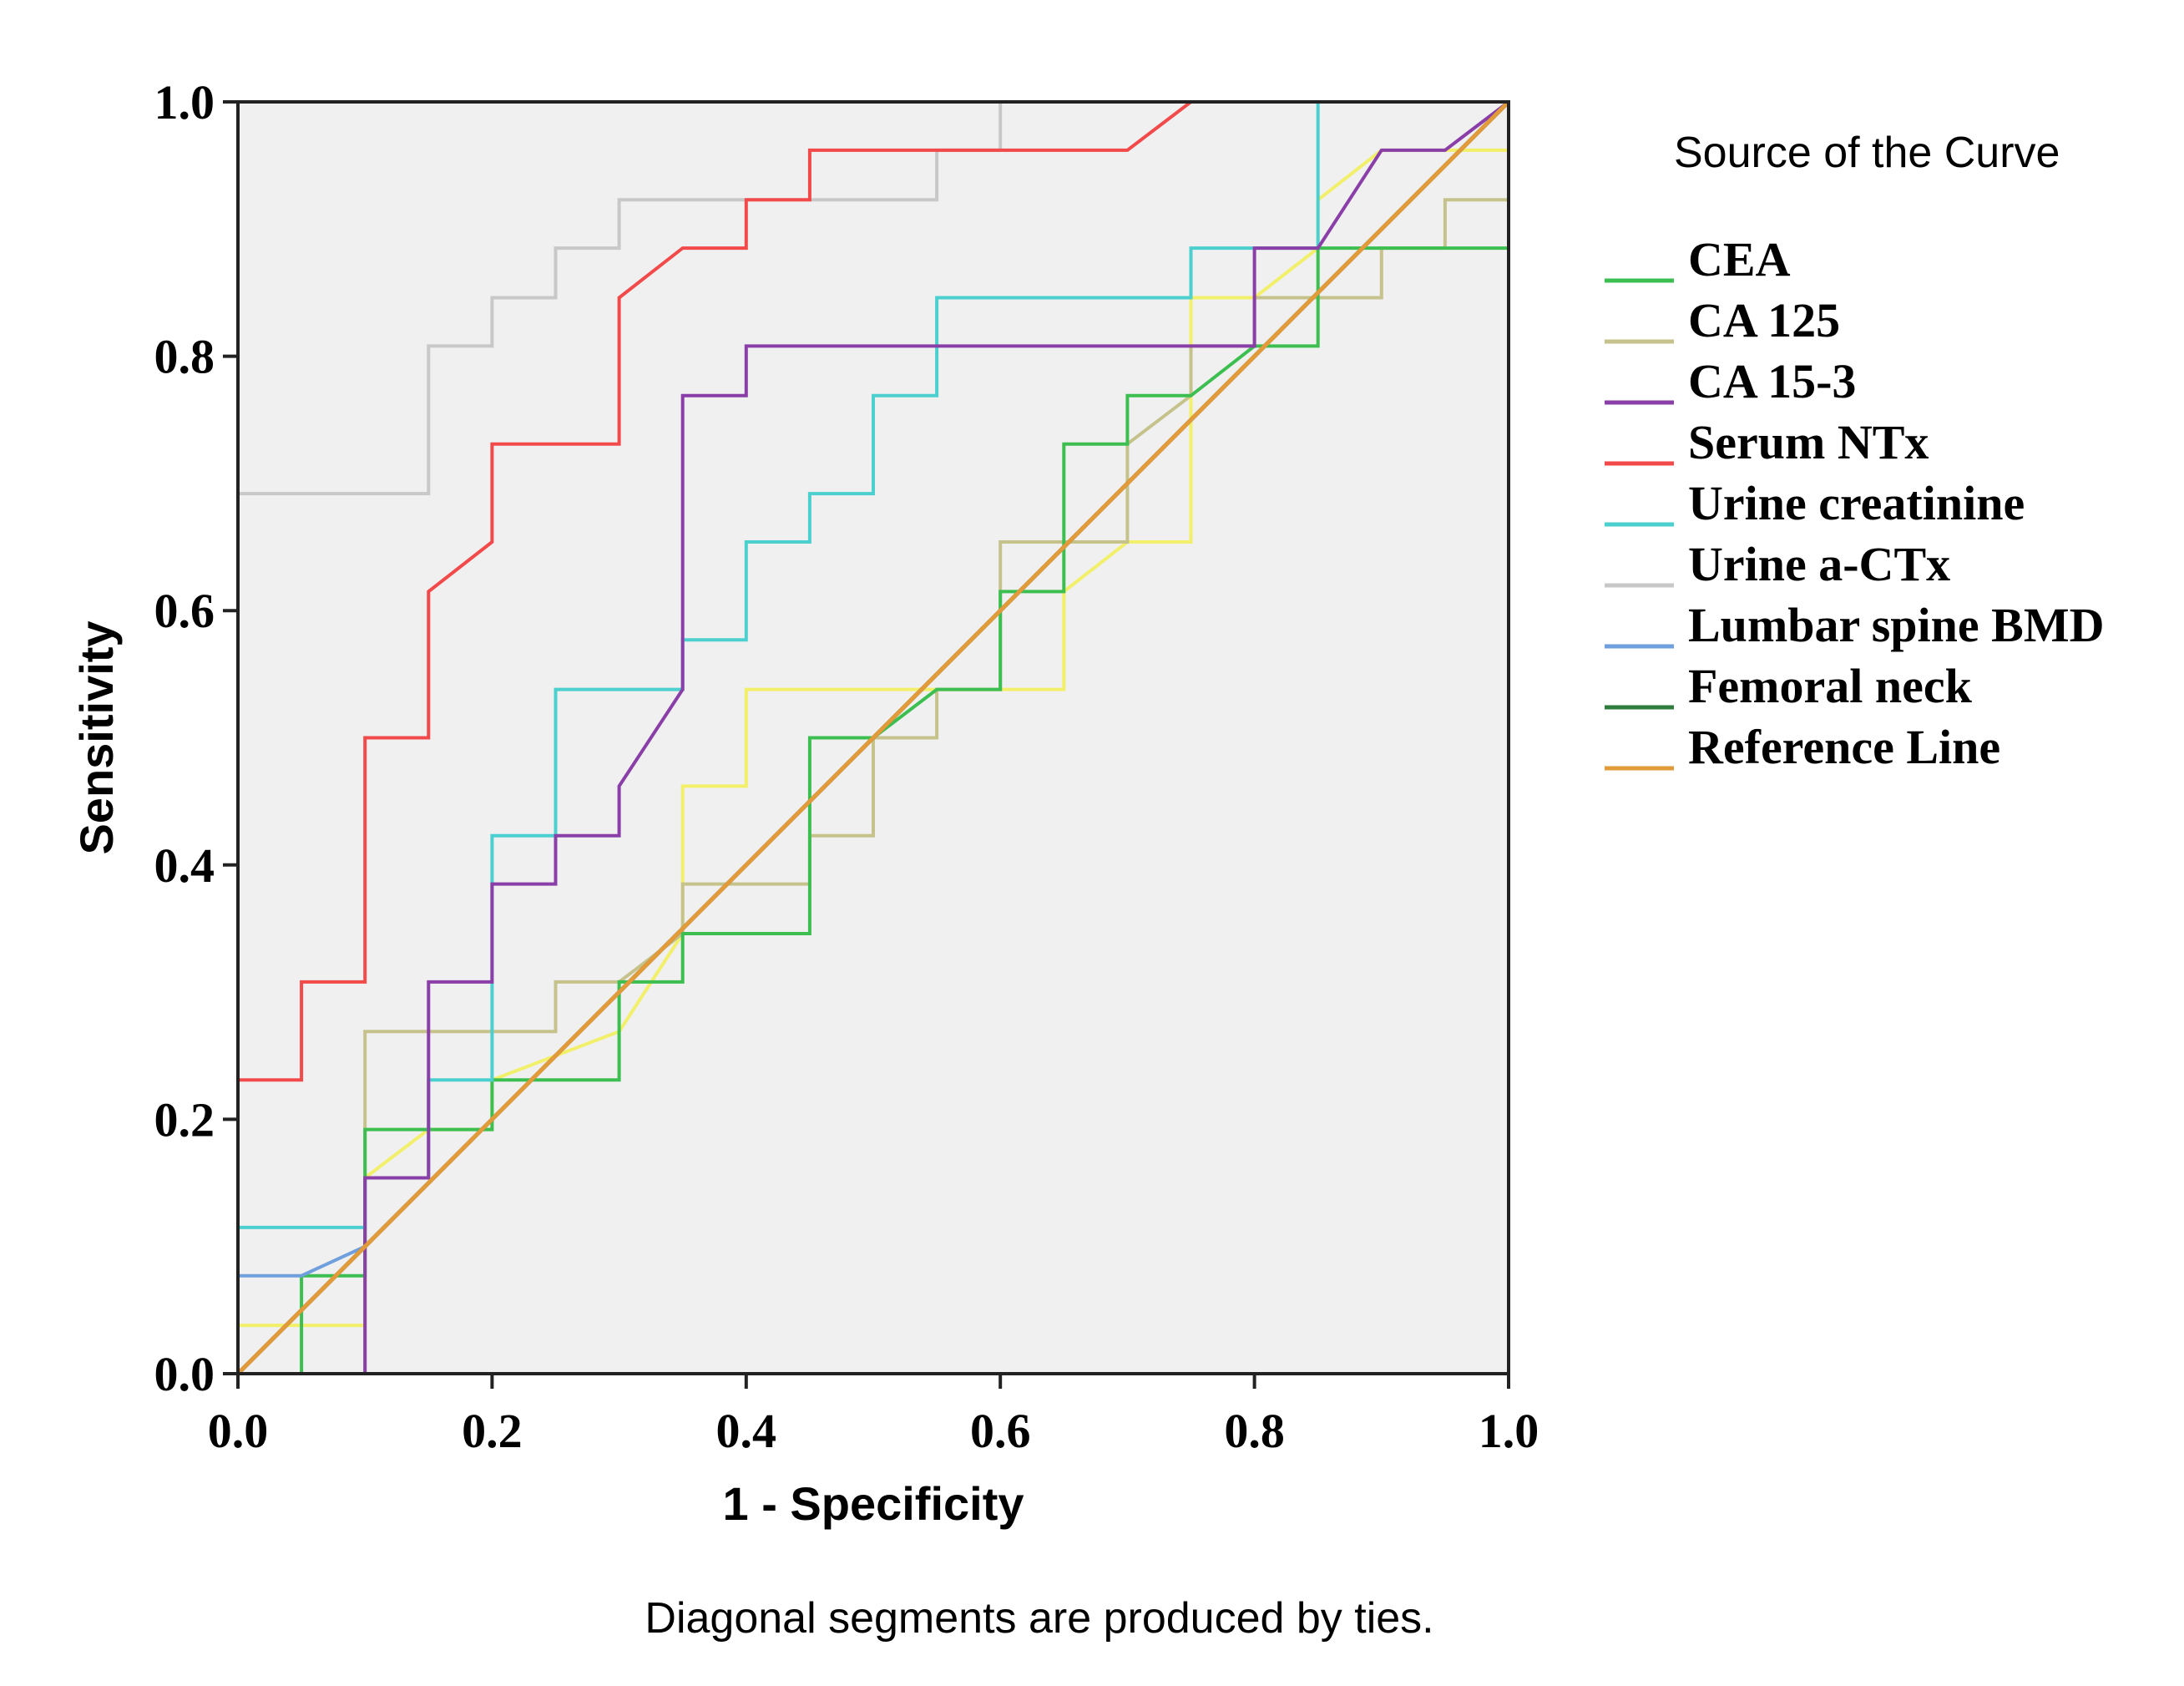 This screenshot has width=2184, height=1686. What do you see at coordinates (873, 1416) in the screenshot?
I see `x-axis: 0.0 0.2 0.4 0.6 0.8 1.0` at bounding box center [873, 1416].